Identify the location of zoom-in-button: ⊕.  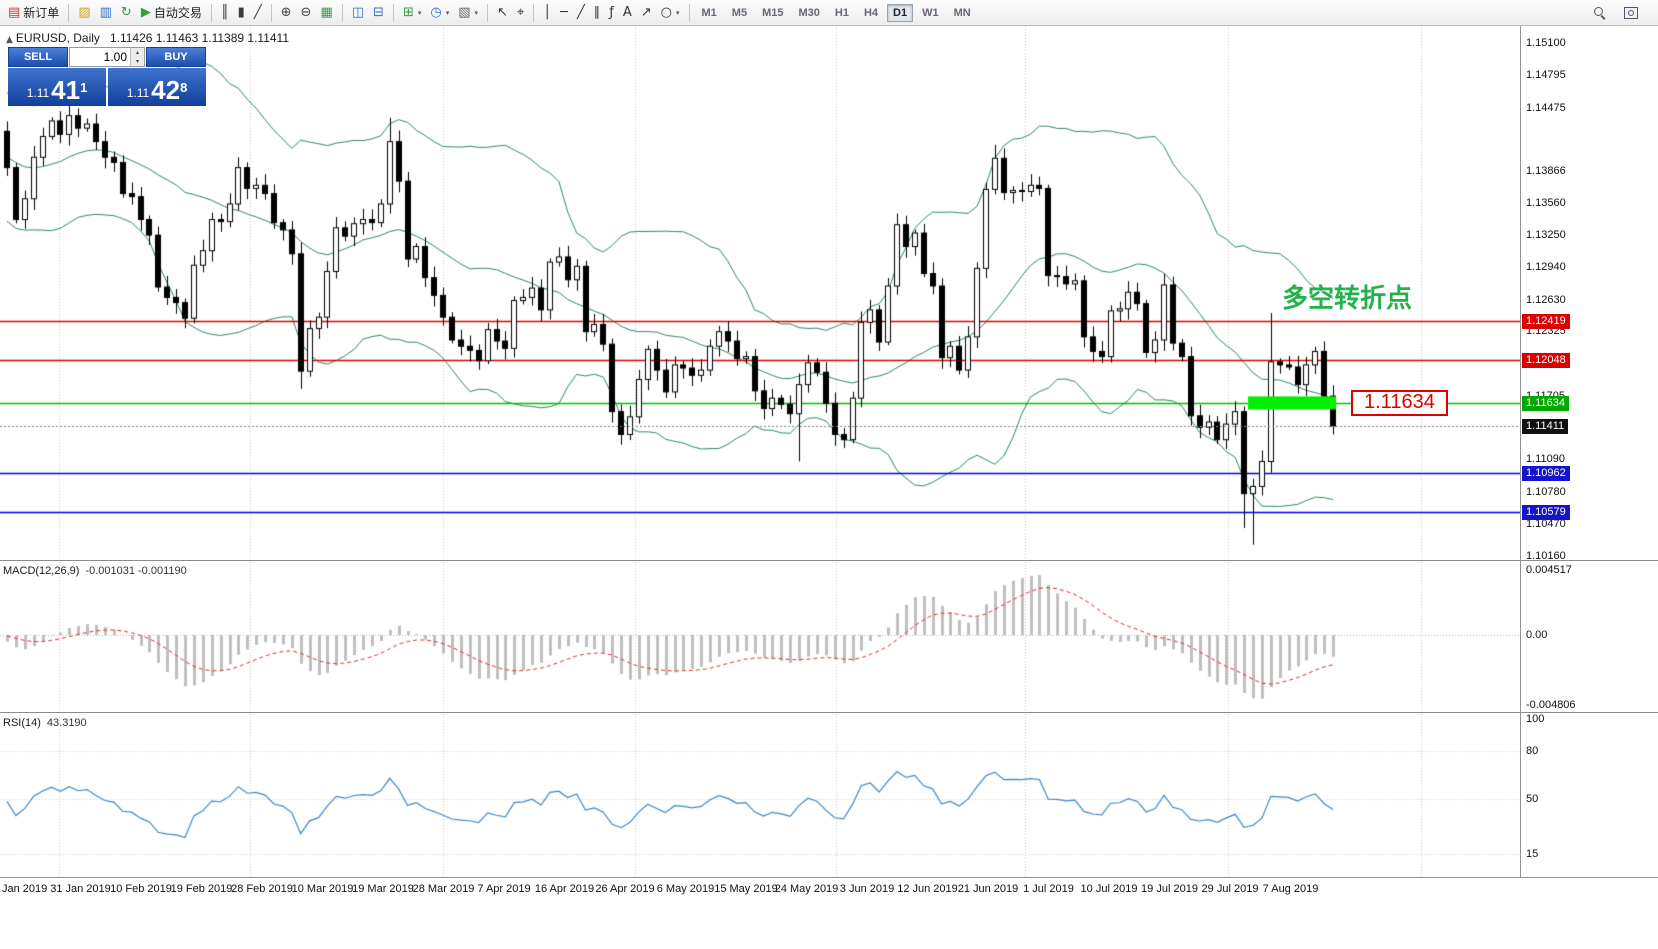
(286, 13).